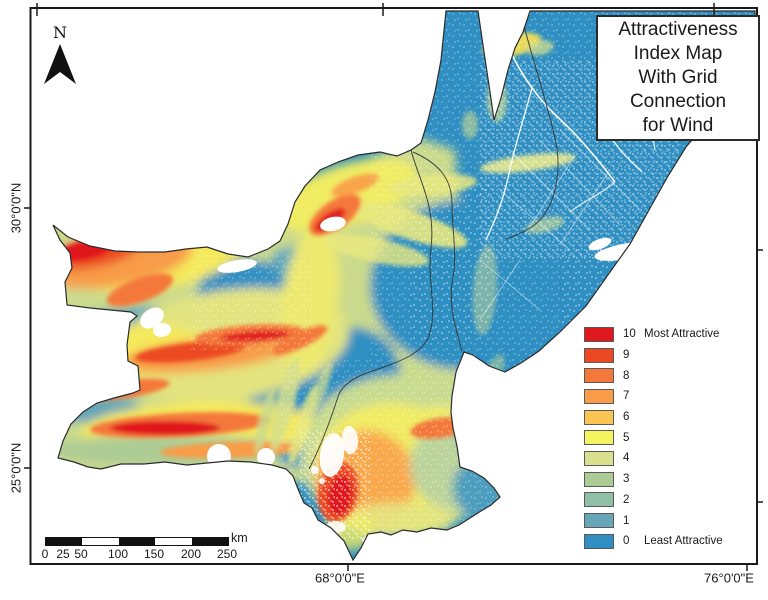  I want to click on title-line: Attractiveness, so click(678, 29).